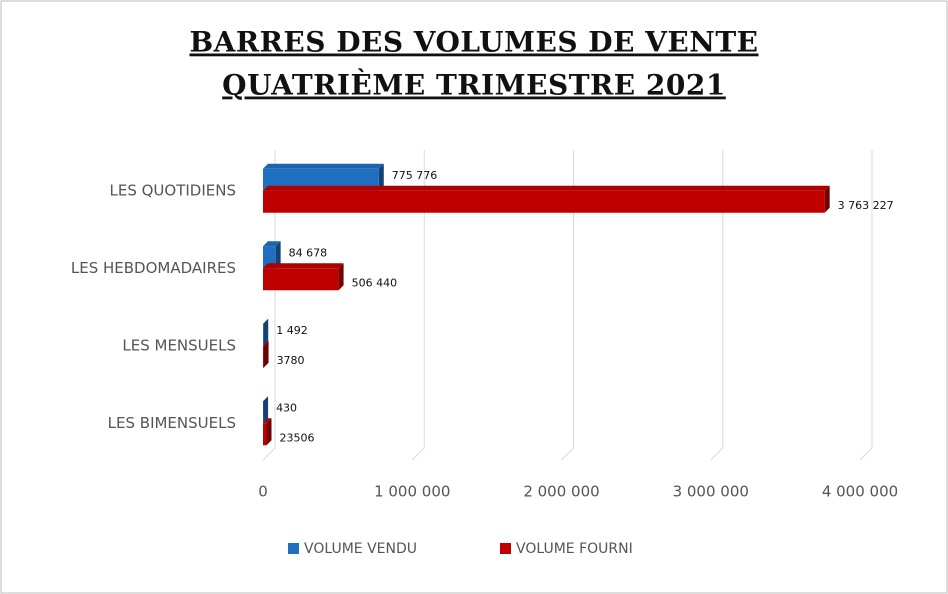 Image resolution: width=948 pixels, height=594 pixels. What do you see at coordinates (561, 492) in the screenshot?
I see `x-tick-label: 2 000 000` at bounding box center [561, 492].